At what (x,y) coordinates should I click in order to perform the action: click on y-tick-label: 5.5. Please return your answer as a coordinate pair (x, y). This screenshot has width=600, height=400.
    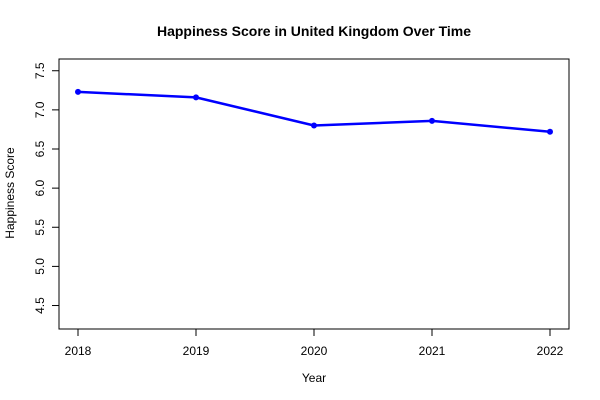
    Looking at the image, I should click on (40, 227).